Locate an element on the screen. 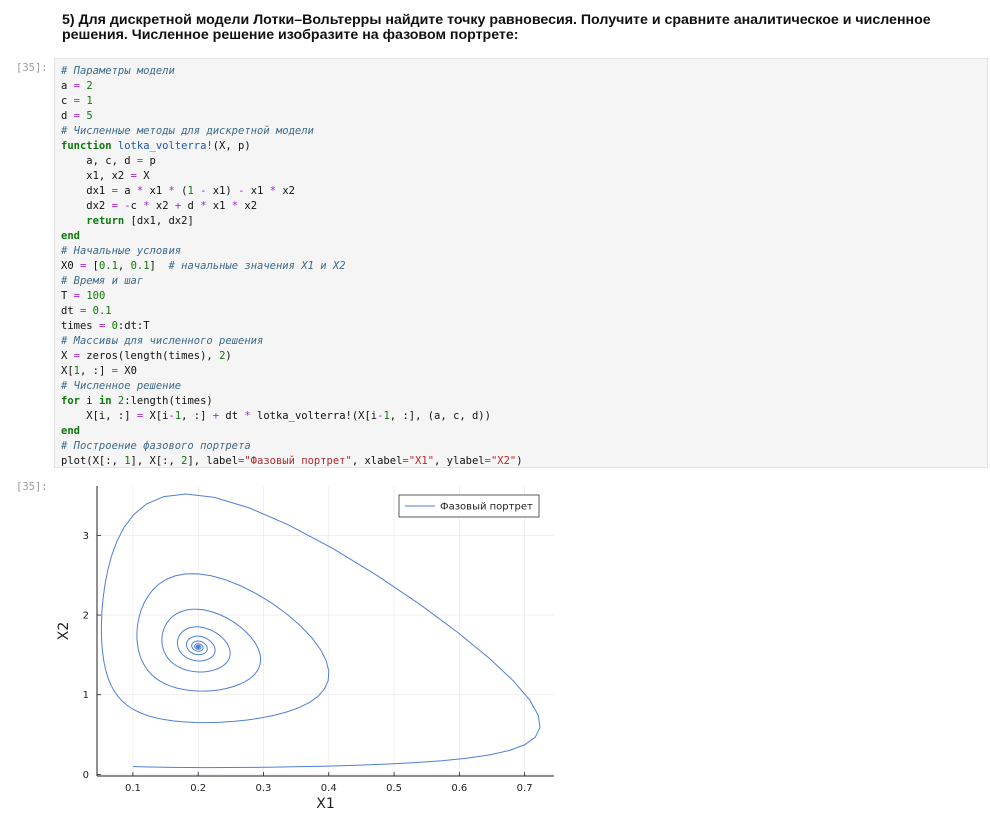 The image size is (990, 823). code-line: a, c, d = p is located at coordinates (108, 161).